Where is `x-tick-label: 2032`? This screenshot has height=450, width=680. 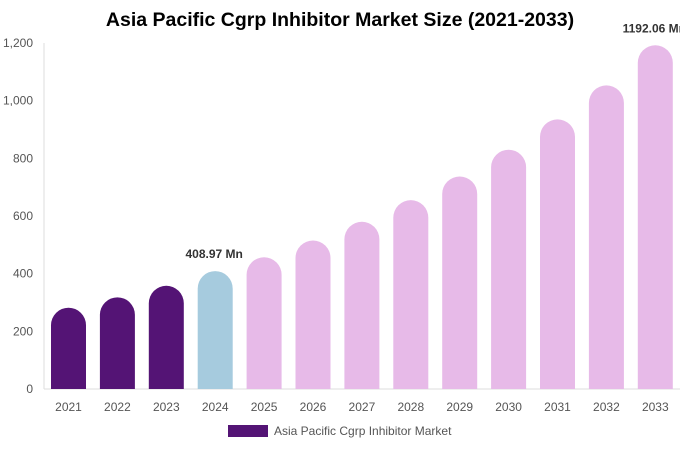 x-tick-label: 2032 is located at coordinates (606, 407).